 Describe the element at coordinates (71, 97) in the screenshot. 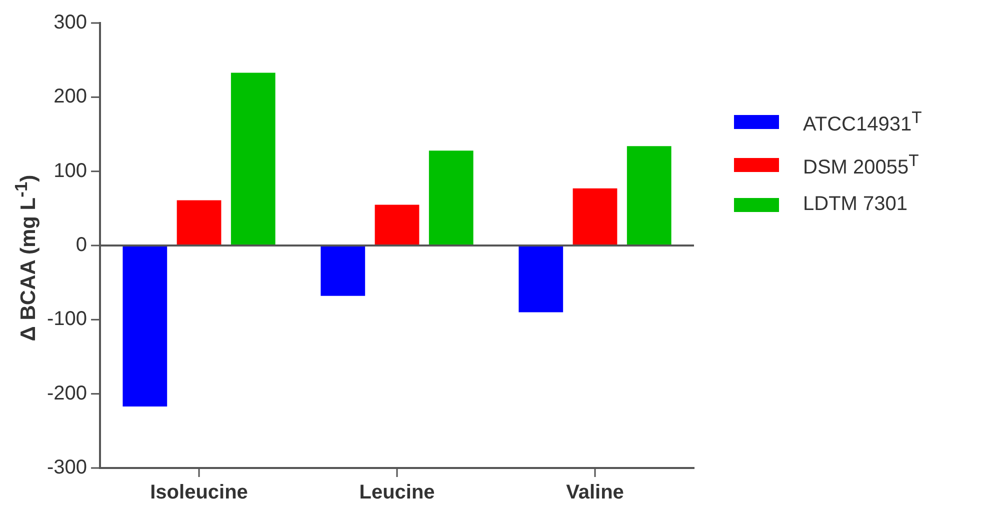

I see `y-tick-label: 200` at that location.